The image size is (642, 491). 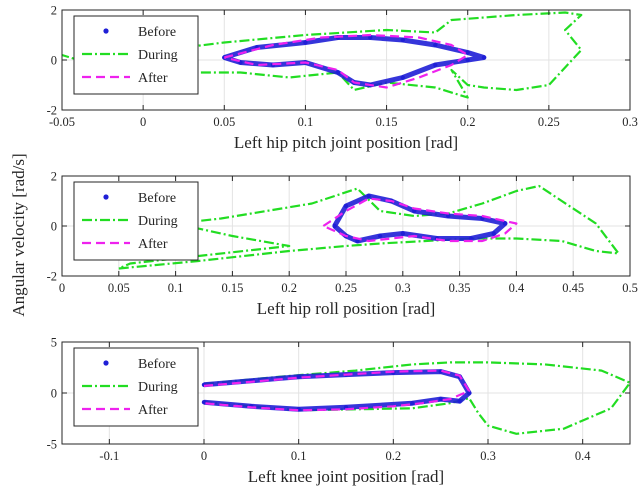 I want to click on x-axis-label: Left knee joint position [rad], so click(x=346, y=476).